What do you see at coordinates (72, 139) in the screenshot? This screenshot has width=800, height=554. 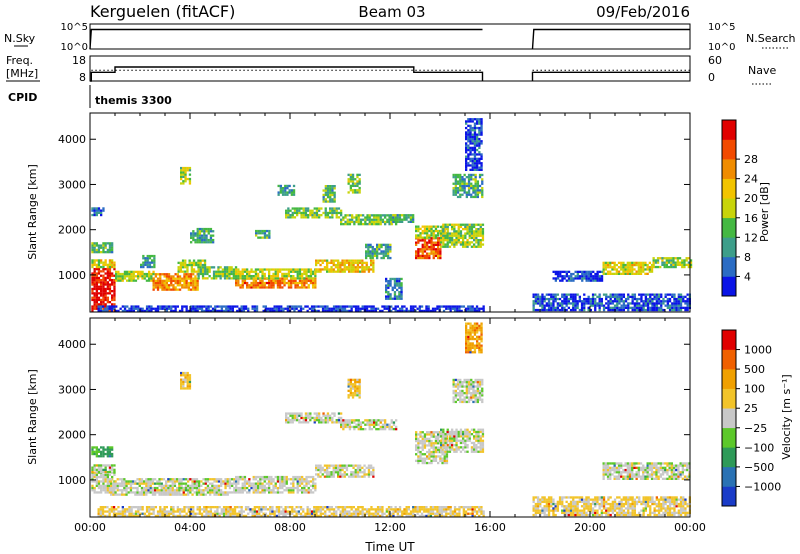 I see `y-tick-label: 4000` at bounding box center [72, 139].